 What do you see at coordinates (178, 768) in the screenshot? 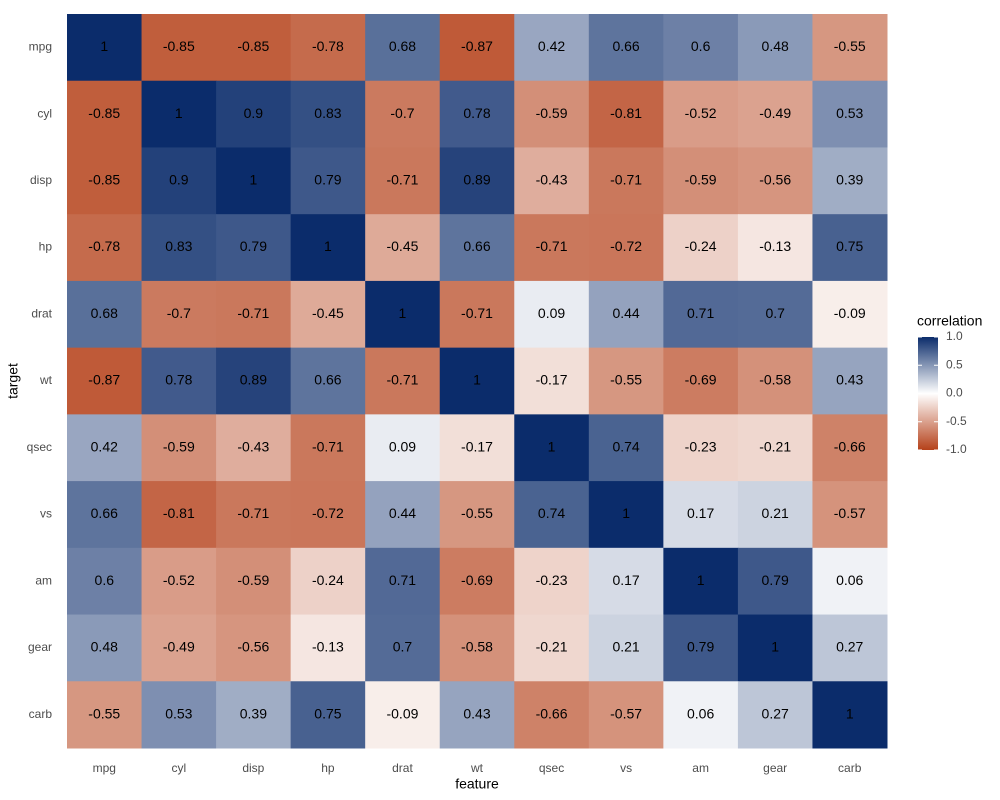
I see `x-tick-label: cyl` at bounding box center [178, 768].